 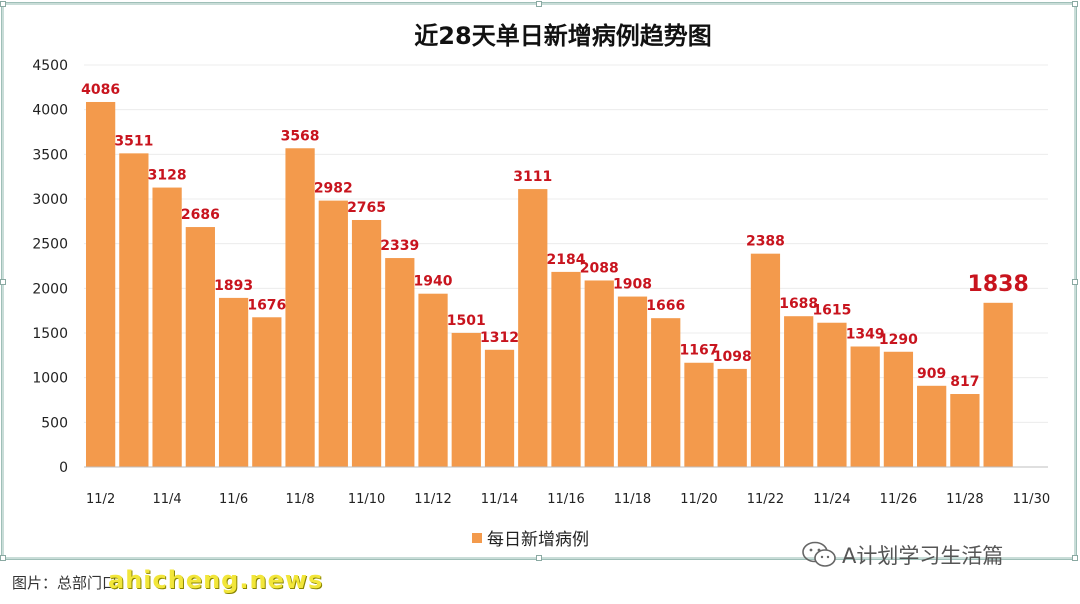 What do you see at coordinates (831, 311) in the screenshot?
I see `data-label: 1615` at bounding box center [831, 311].